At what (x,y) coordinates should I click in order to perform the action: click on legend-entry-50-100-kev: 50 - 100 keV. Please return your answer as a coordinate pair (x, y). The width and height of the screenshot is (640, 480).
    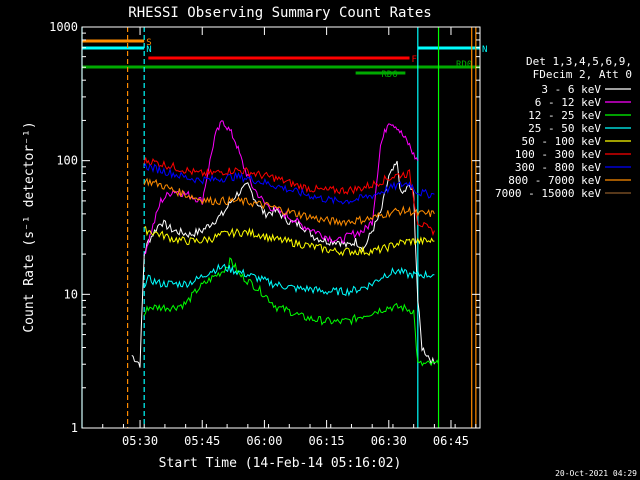
    Looking at the image, I should click on (562, 141).